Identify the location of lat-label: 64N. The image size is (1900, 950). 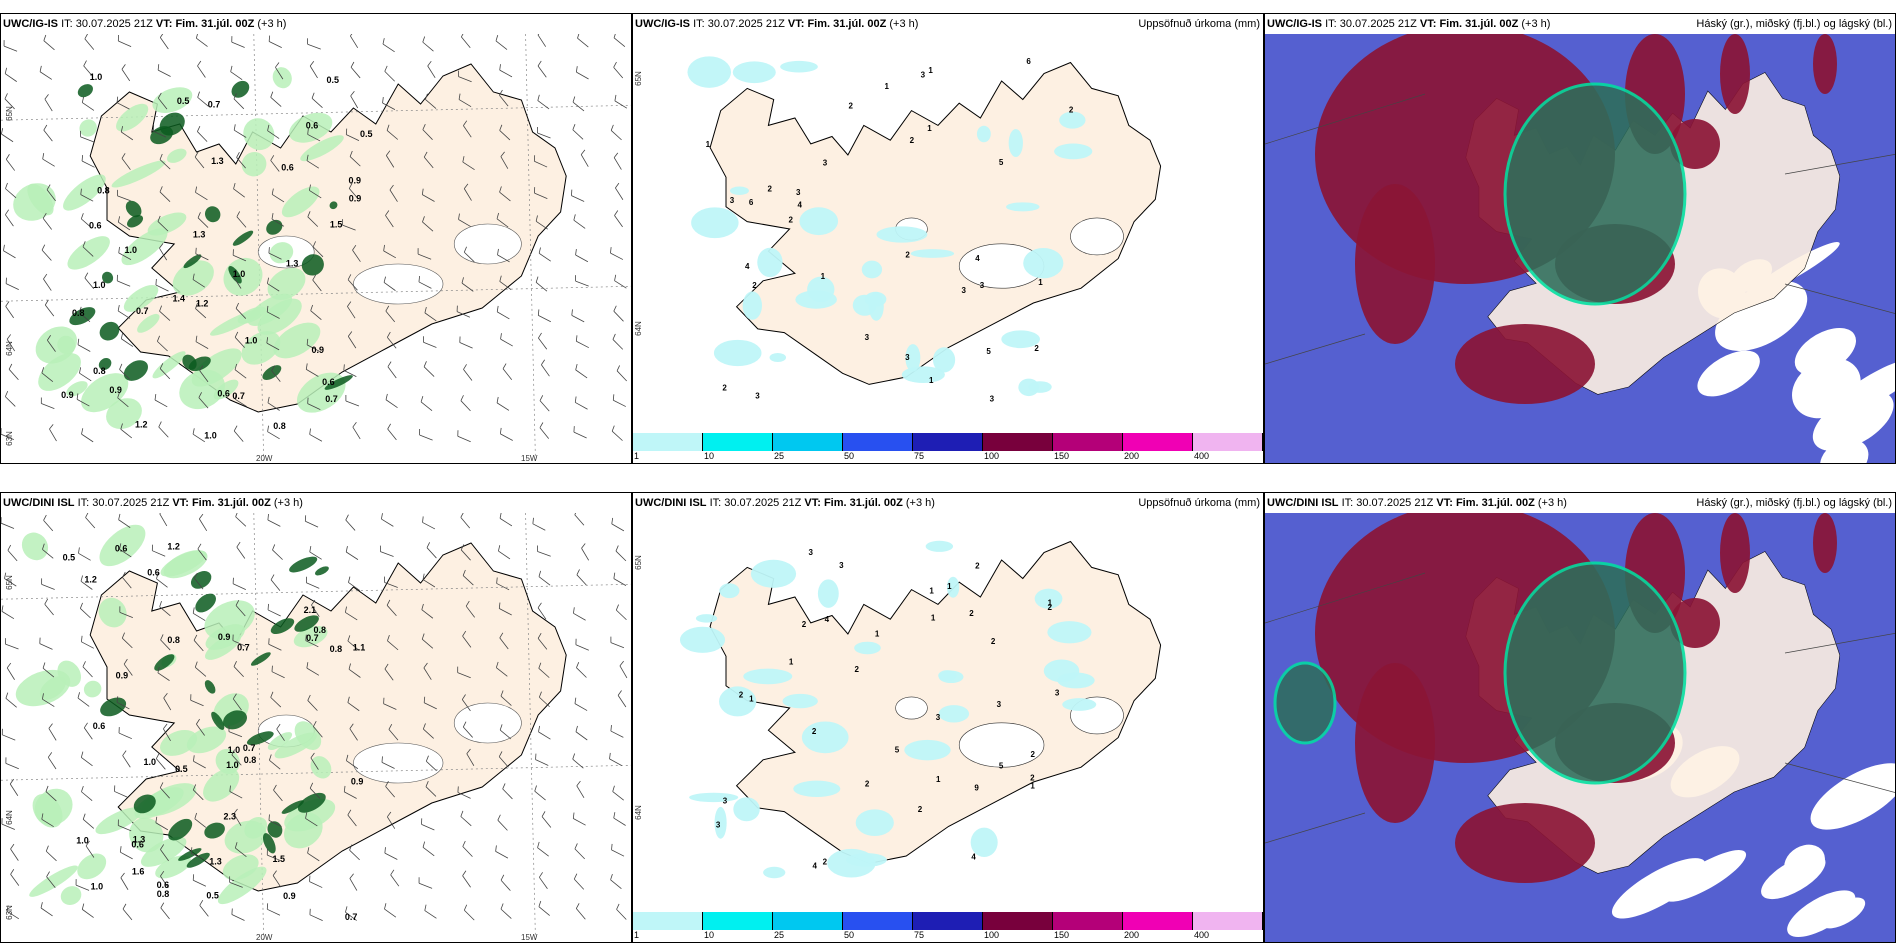
(638, 812).